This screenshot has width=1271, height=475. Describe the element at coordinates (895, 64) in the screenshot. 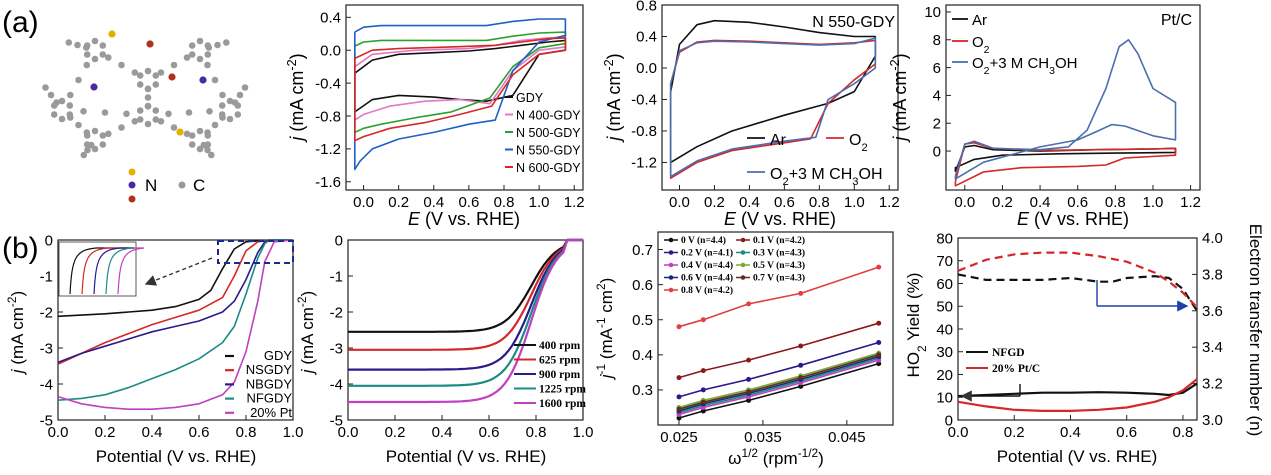

I see `y-axis-label-part: -2` at that location.